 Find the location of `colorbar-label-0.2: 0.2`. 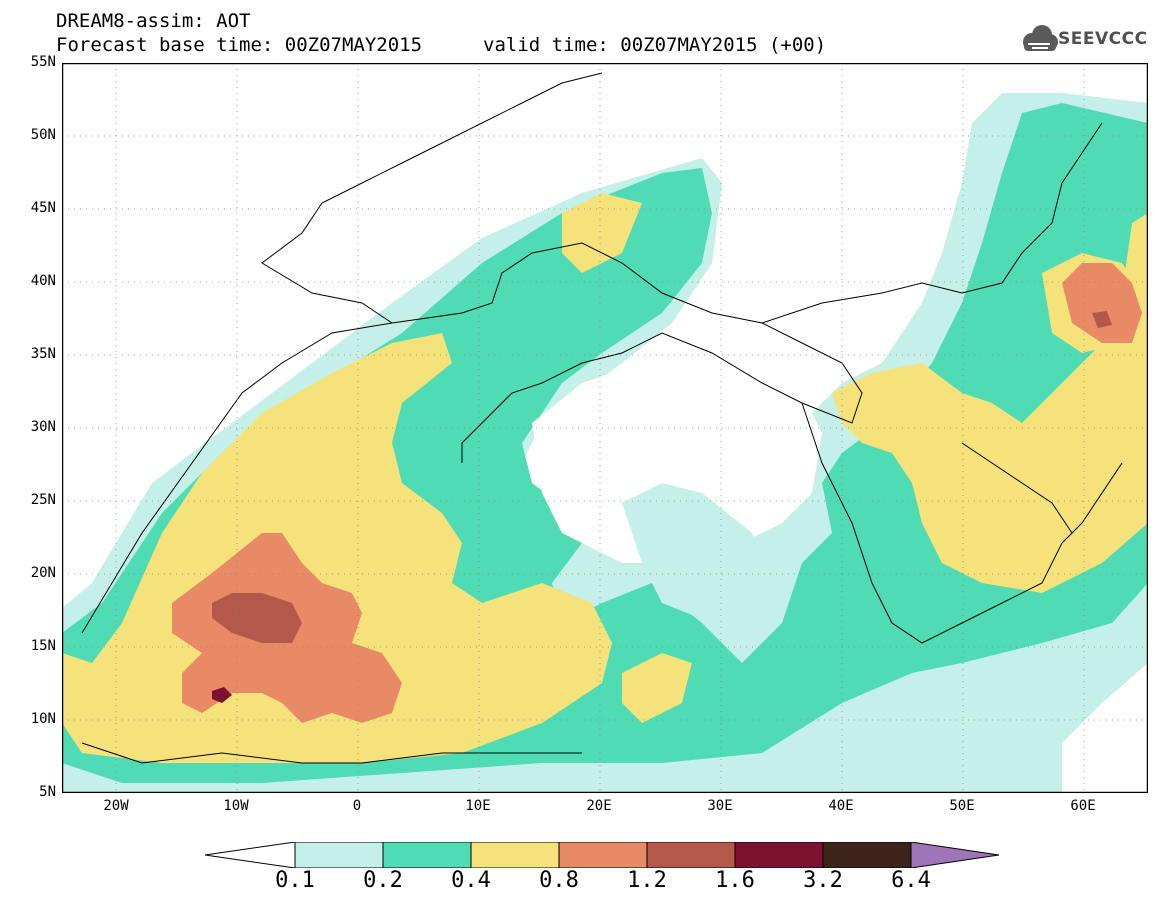

colorbar-label-0.2: 0.2 is located at coordinates (383, 880).